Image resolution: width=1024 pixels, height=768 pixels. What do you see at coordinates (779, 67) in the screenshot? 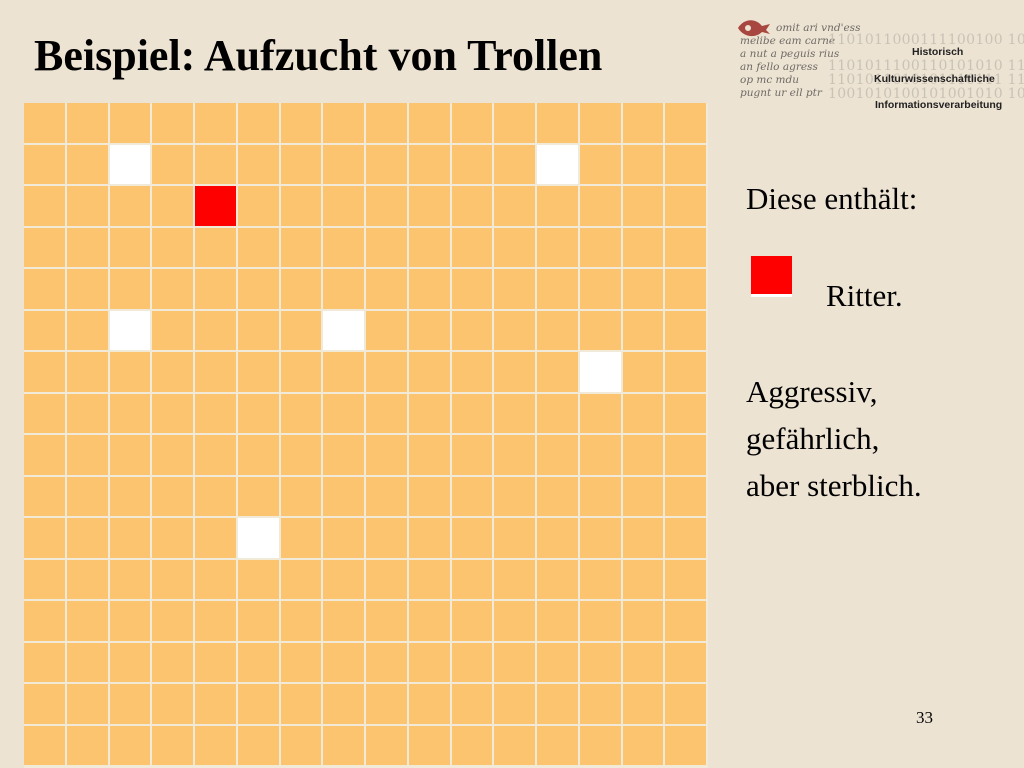
I see `manuscript-line: an fello agress` at bounding box center [779, 67].